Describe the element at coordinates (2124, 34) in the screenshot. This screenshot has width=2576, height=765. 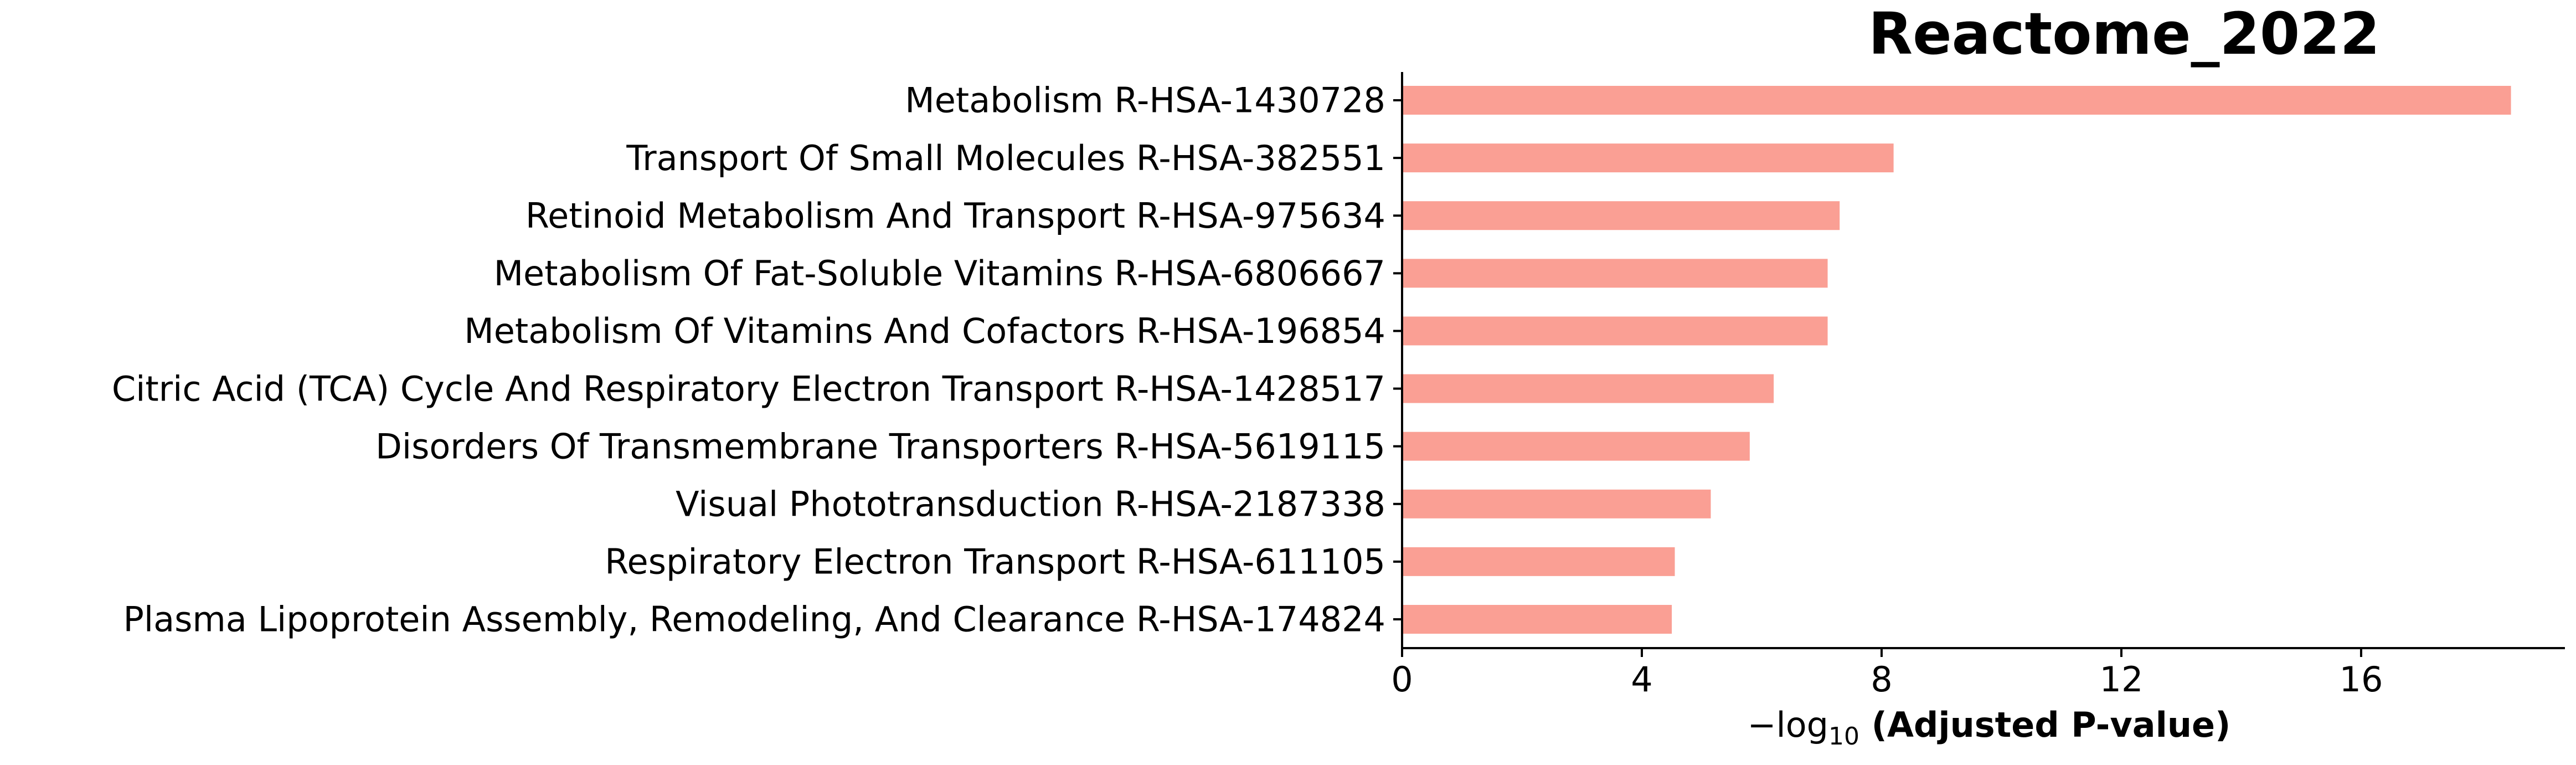
I see `chart-title: Reactome_2022` at that location.